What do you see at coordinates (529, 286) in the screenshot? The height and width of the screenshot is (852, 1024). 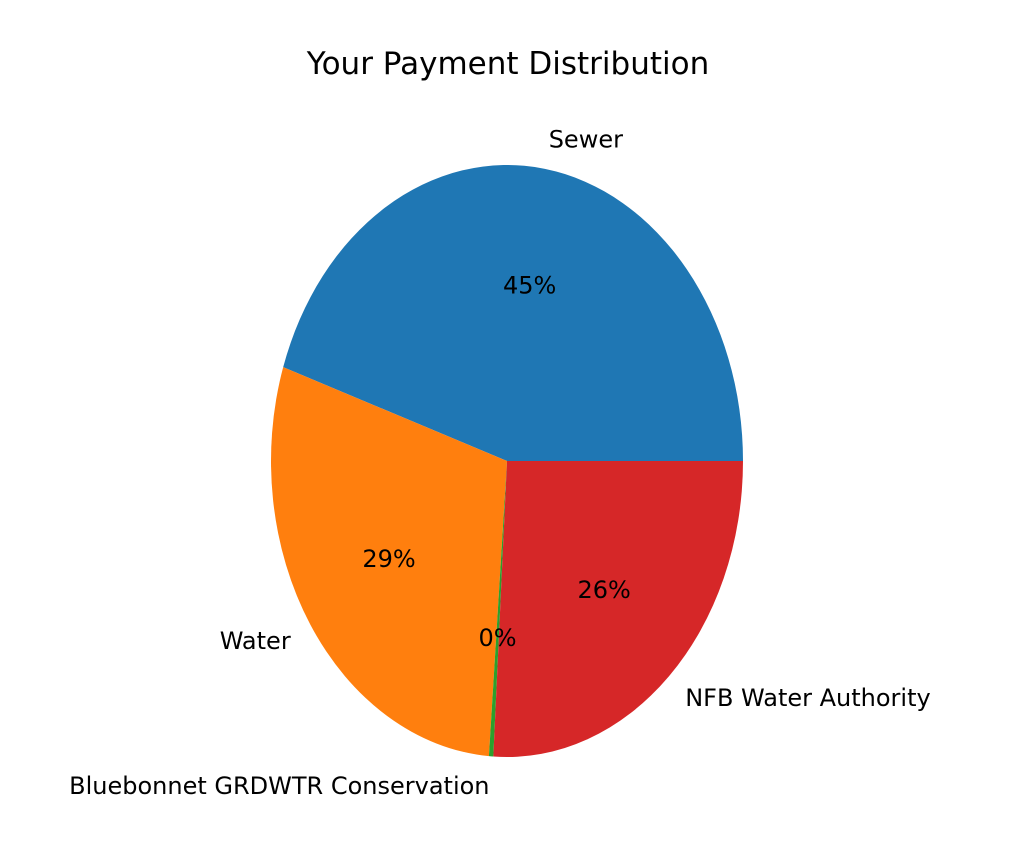 I see `slice-percent-sewer: 45%` at bounding box center [529, 286].